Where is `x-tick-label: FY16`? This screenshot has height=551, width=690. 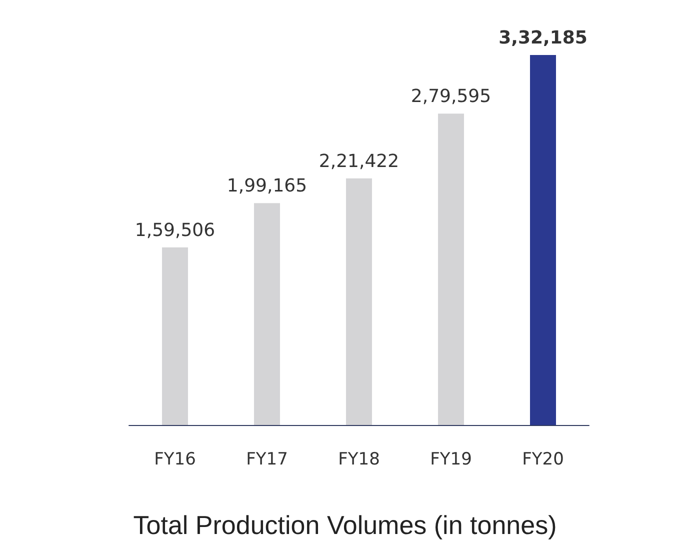 x-tick-label: FY16 is located at coordinates (175, 460).